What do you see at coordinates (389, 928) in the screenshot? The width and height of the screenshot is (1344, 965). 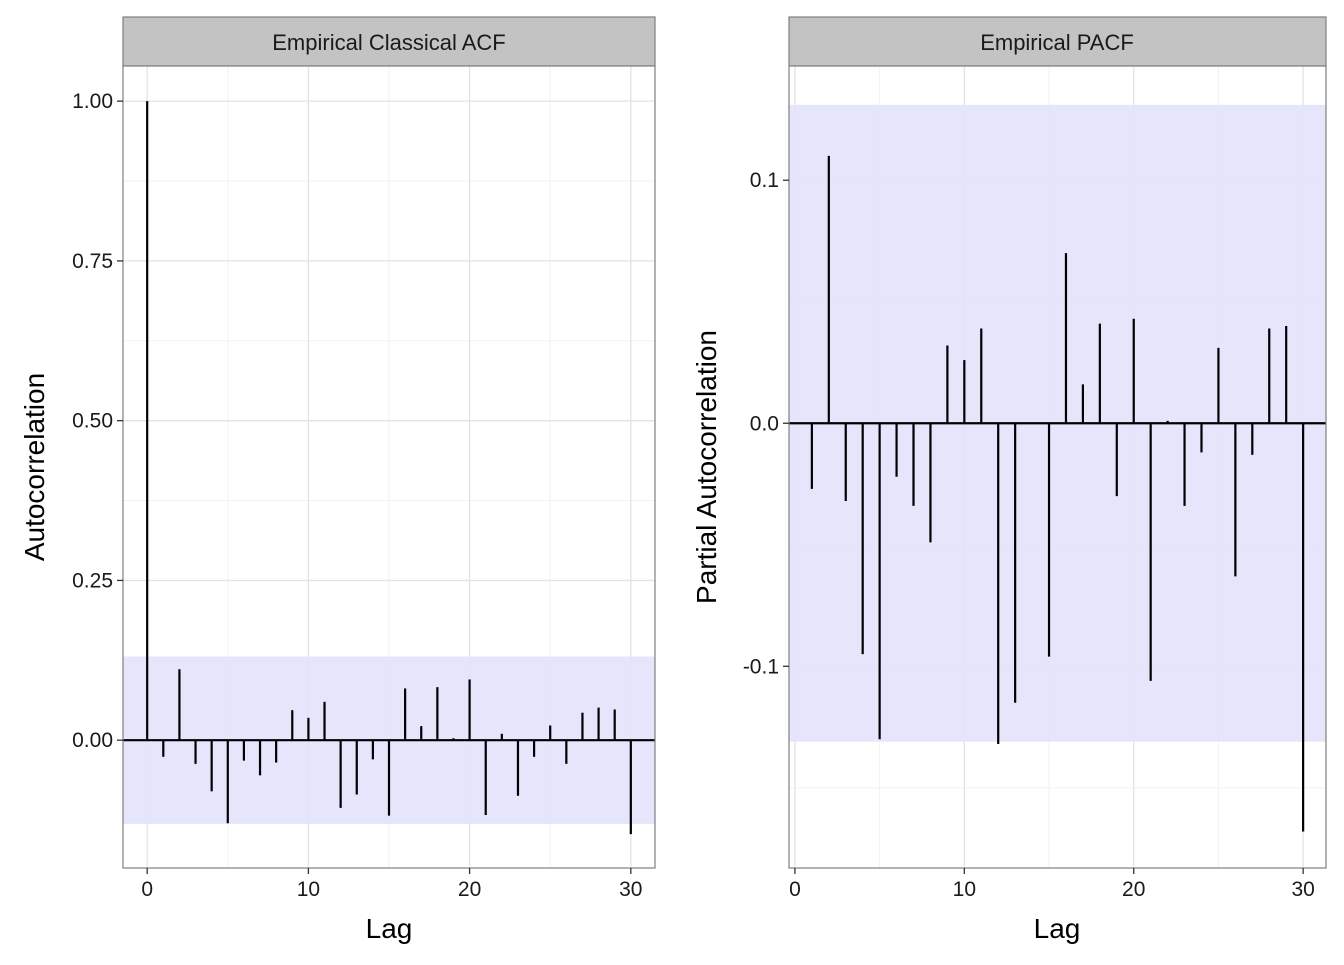 I see `acf-x-axis-title: Lag` at bounding box center [389, 928].